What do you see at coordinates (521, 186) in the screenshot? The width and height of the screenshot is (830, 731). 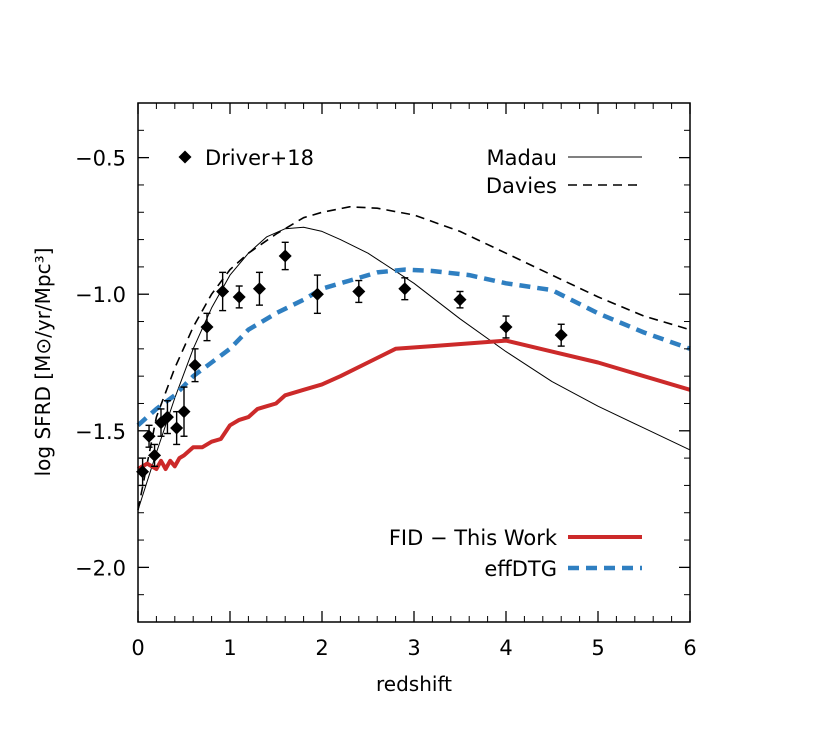 I see `legend-label-davies: Davies` at bounding box center [521, 186].